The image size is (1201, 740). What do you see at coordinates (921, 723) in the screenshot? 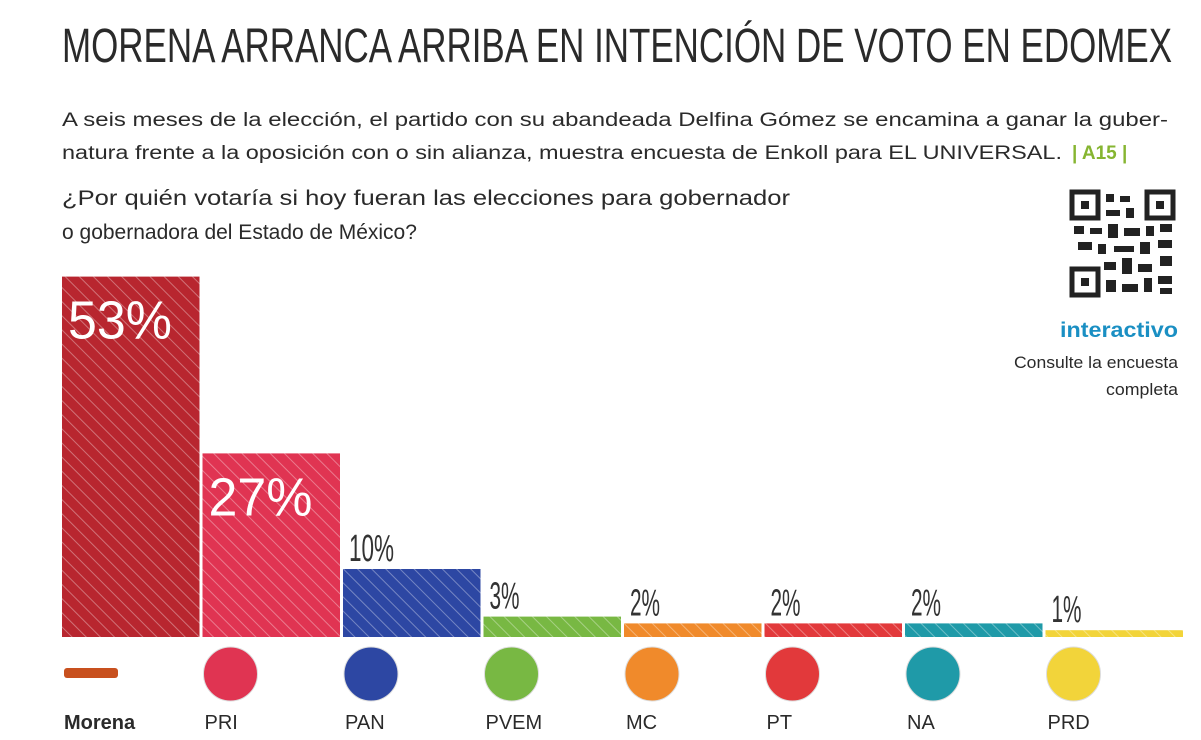
I see `x-tick-label: NA` at bounding box center [921, 723].